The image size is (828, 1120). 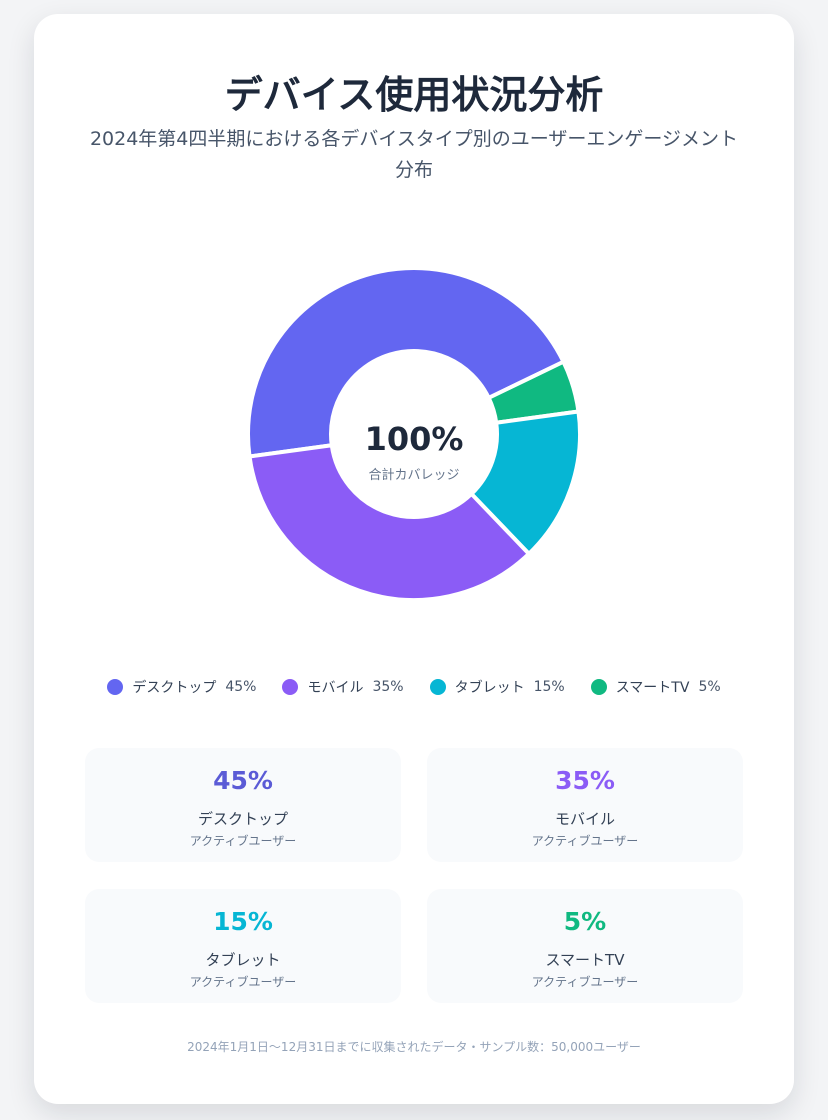 I want to click on legend-dot-desktop, so click(x=115, y=687).